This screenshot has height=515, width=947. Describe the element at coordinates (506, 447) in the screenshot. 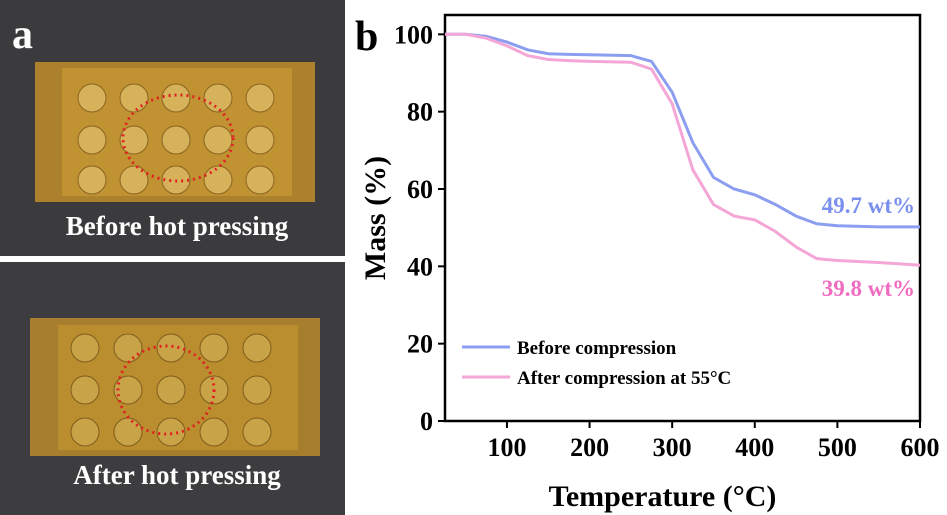

I see `x-tick-label: 100` at that location.